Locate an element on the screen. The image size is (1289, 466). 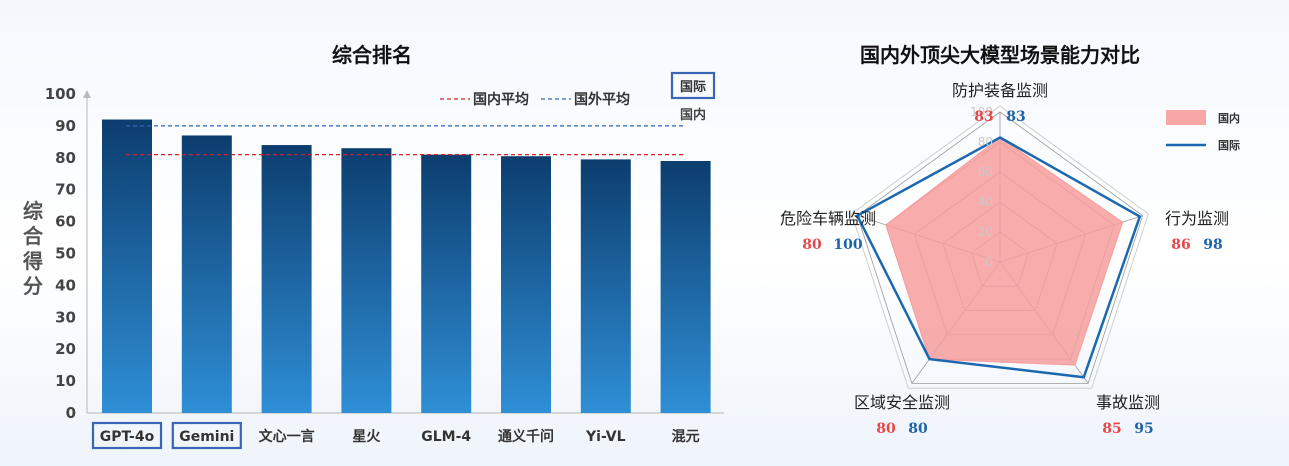
radar-axis-label: 行为监测 is located at coordinates (1197, 218).